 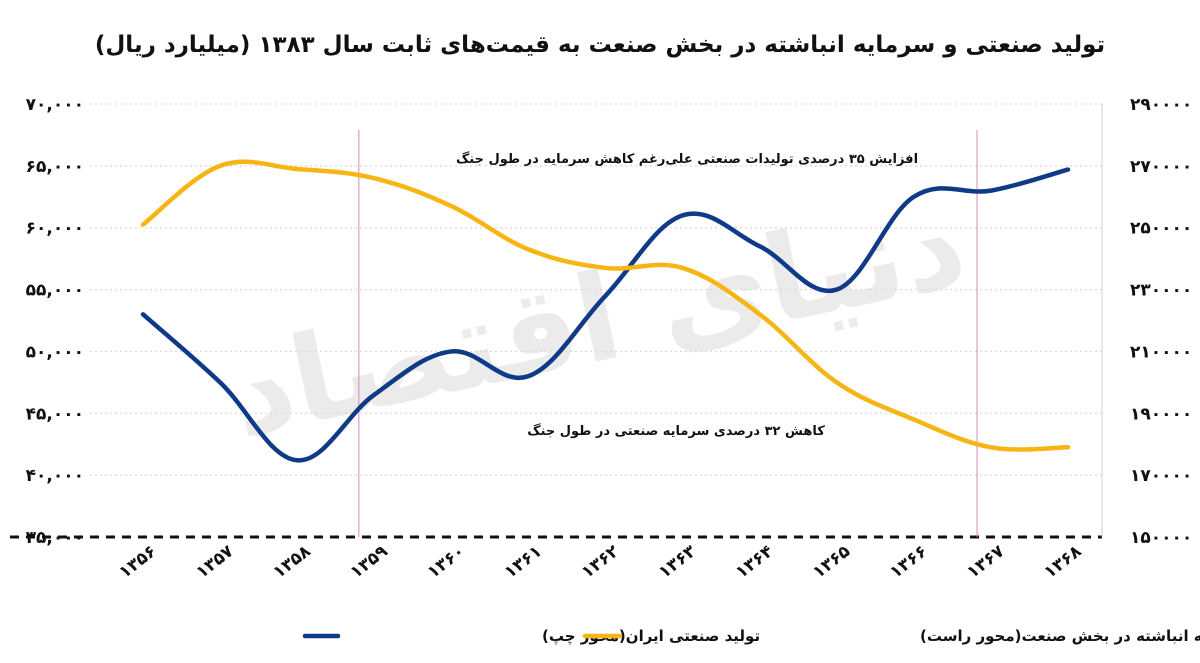 What do you see at coordinates (1161, 291) in the screenshot?
I see `right-tick-label: ۲۳۰۰۰۰` at bounding box center [1161, 291].